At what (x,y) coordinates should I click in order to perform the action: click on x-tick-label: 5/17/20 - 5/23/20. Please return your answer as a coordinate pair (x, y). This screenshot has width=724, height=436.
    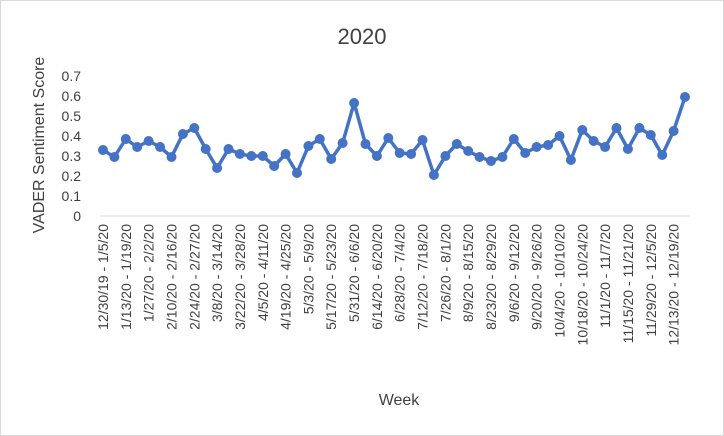
    Looking at the image, I should click on (331, 277).